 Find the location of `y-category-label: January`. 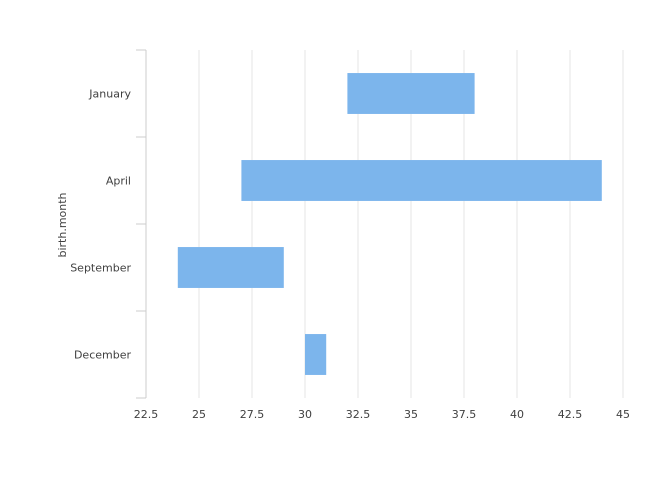

y-category-label: January is located at coordinates (109, 94).